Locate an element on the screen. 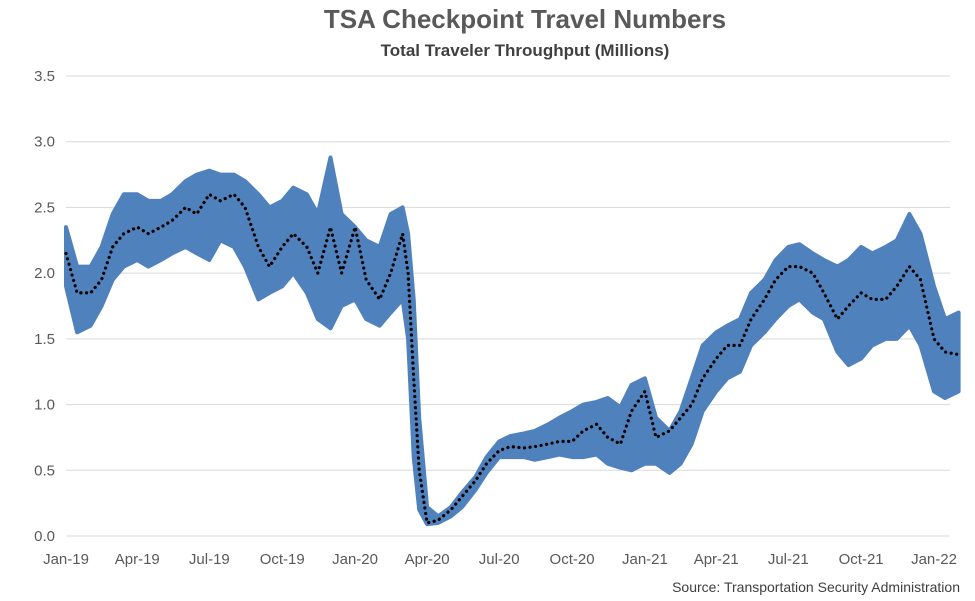  y-tick-label: 3.0 is located at coordinates (44, 142).